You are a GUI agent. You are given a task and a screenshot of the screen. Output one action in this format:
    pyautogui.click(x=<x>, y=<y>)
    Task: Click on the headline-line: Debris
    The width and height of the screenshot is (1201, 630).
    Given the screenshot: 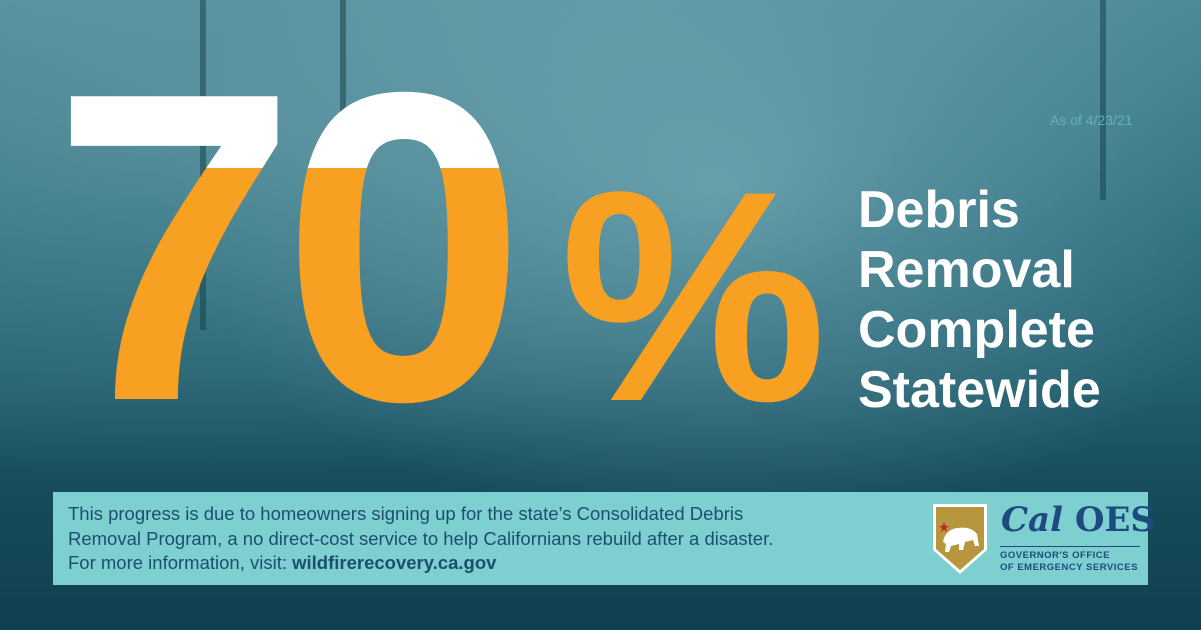 What is the action you would take?
    pyautogui.click(x=939, y=210)
    